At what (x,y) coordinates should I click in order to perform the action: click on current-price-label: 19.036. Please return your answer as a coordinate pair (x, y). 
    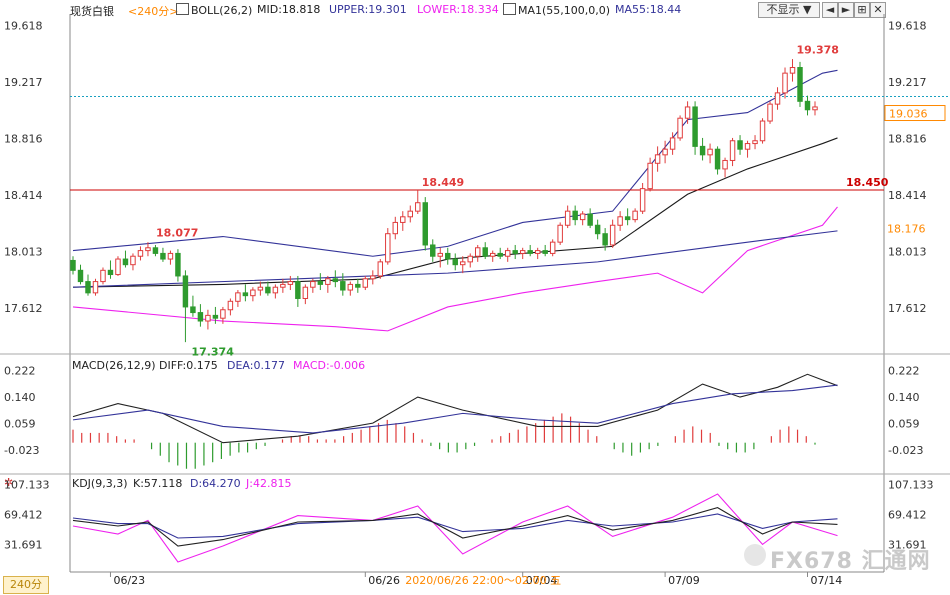
    Looking at the image, I should click on (908, 114).